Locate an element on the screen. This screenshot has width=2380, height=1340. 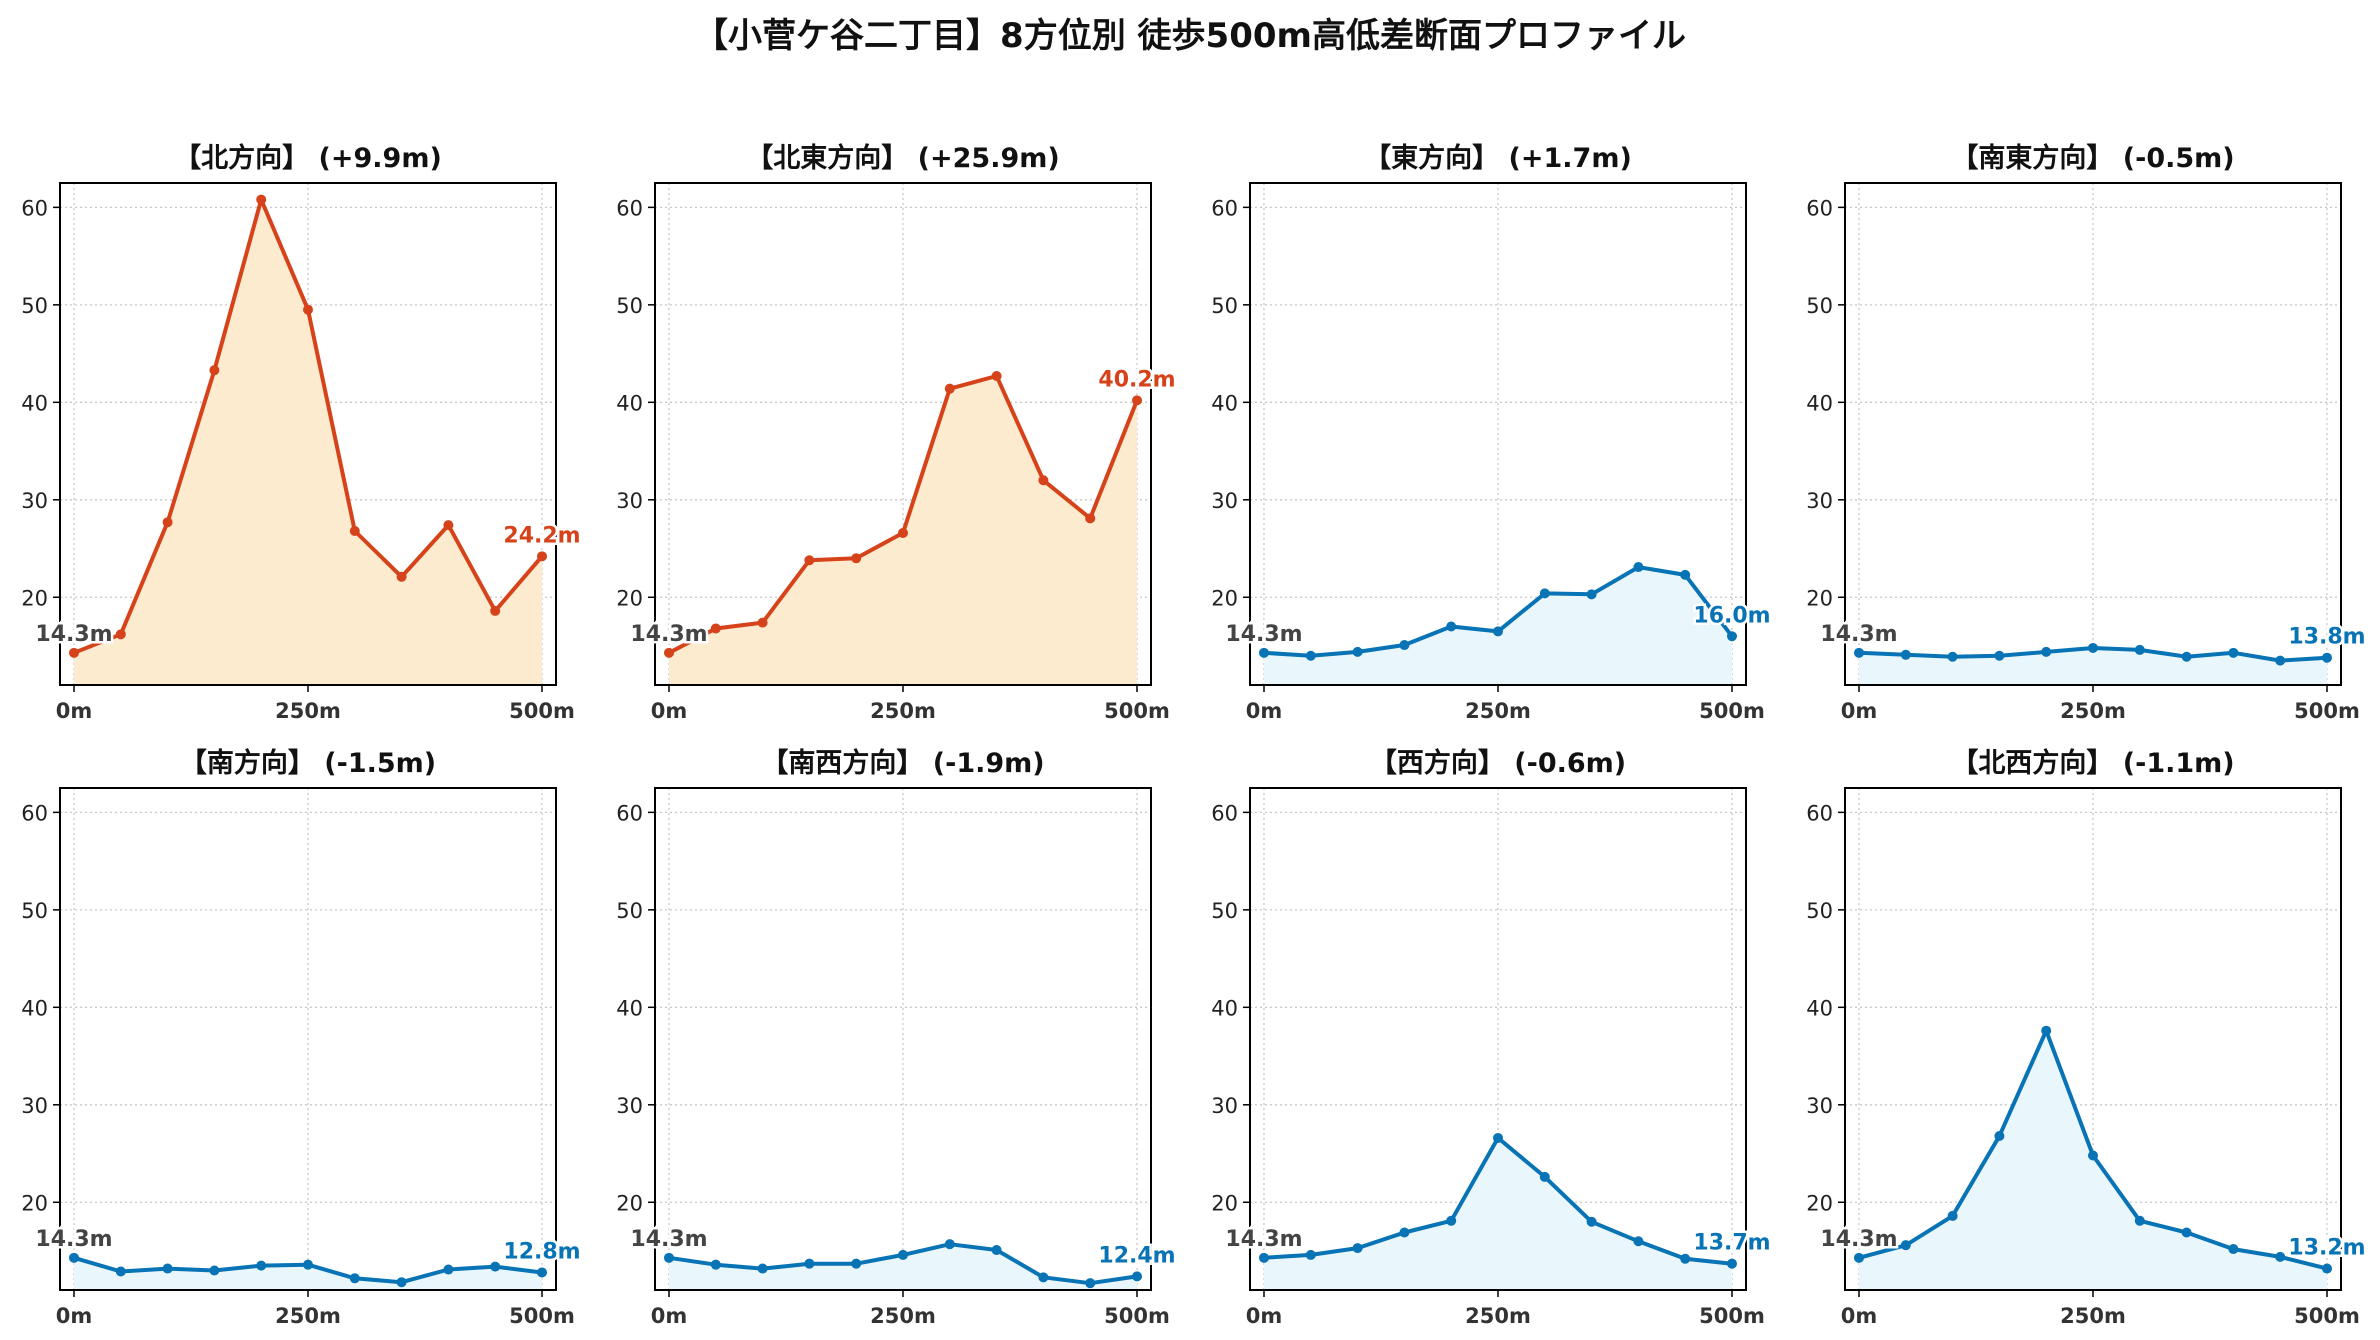
page-title: 【小菅ケ谷二丁目】8方位別 徒歩500m高低差断面プロファイル is located at coordinates (1190, 36).